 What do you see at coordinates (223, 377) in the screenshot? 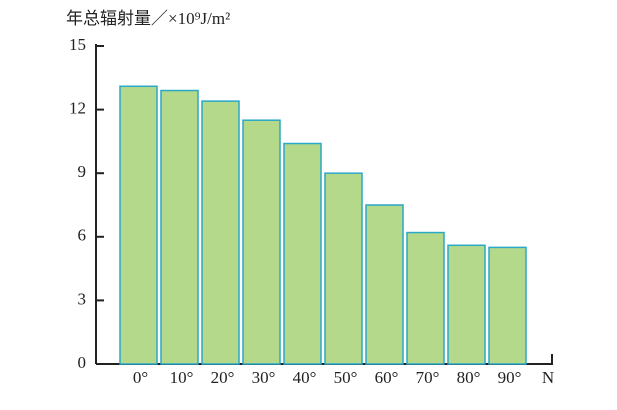
I see `x-tick-label: 20°` at bounding box center [223, 377].